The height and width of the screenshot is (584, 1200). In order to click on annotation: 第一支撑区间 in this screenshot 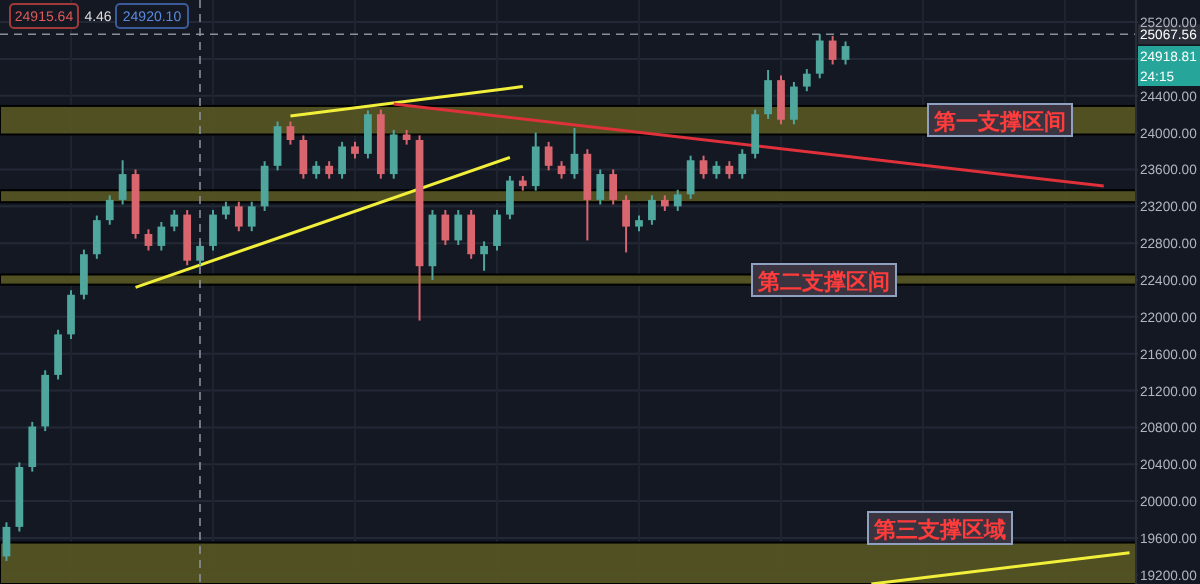, I will do `click(999, 122)`.